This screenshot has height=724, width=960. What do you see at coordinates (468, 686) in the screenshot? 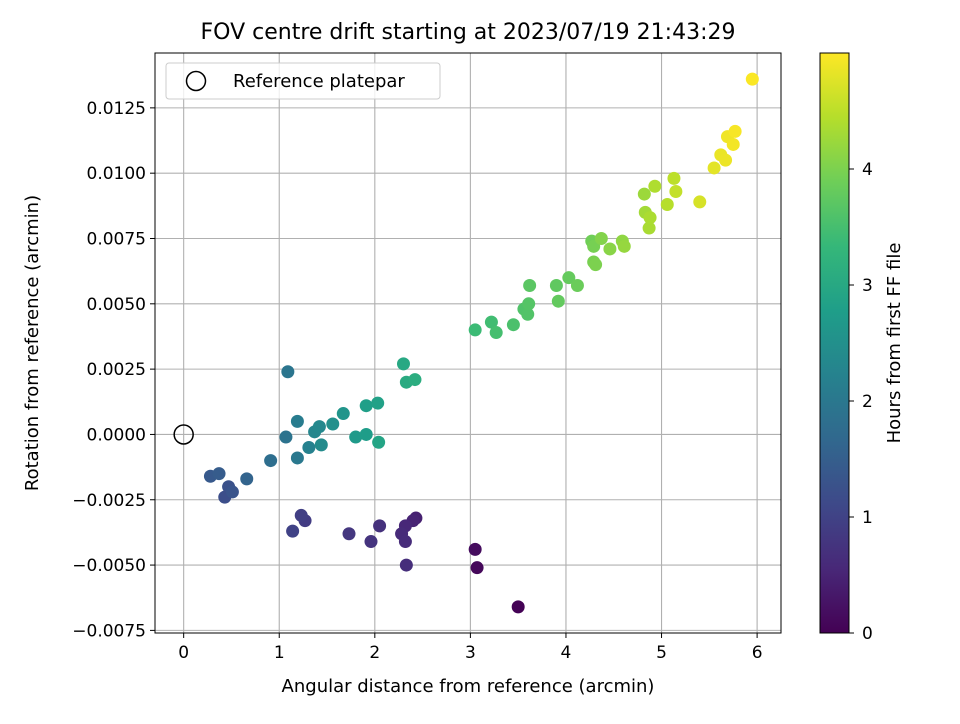
I see `x-axis-label: Angular distance from reference (arcmin)` at bounding box center [468, 686].